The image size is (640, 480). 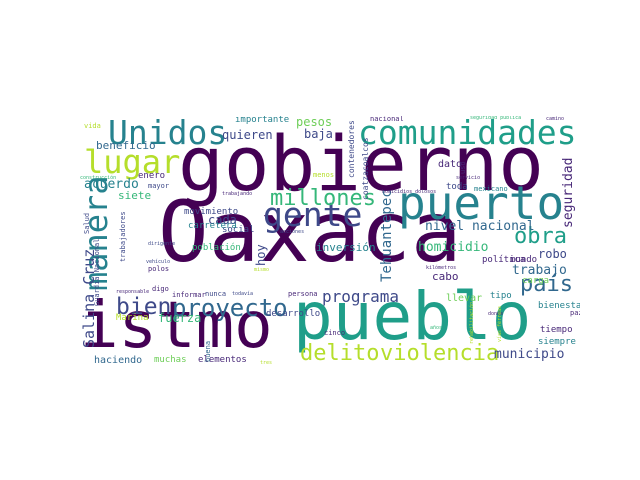 I want to click on word-trabajo: trabajo, so click(x=539, y=270).